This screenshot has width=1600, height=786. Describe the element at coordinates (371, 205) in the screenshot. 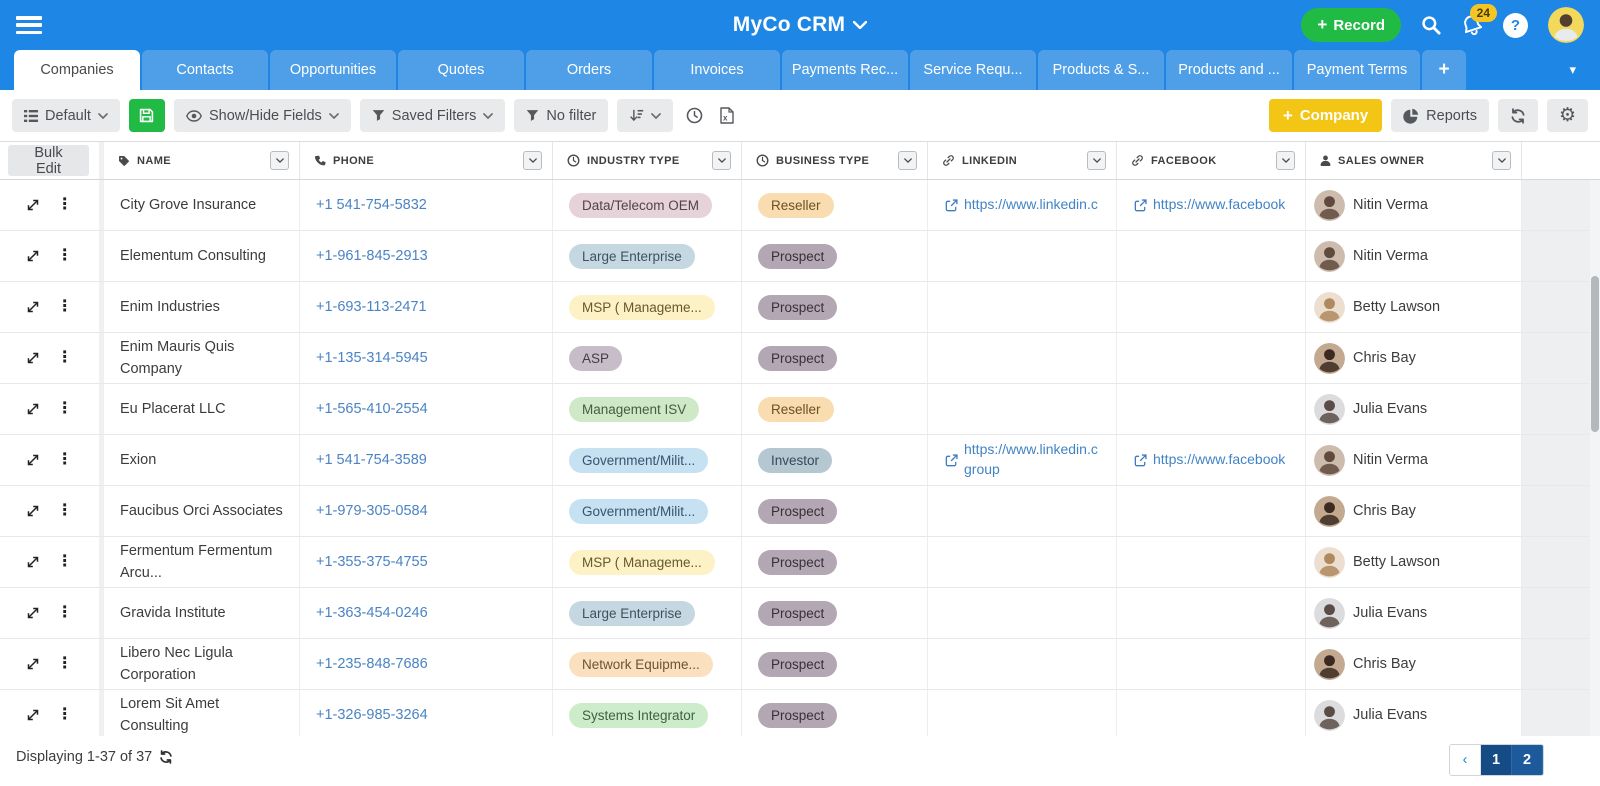

I see `phone-link: +1 541-754-5832` at that location.